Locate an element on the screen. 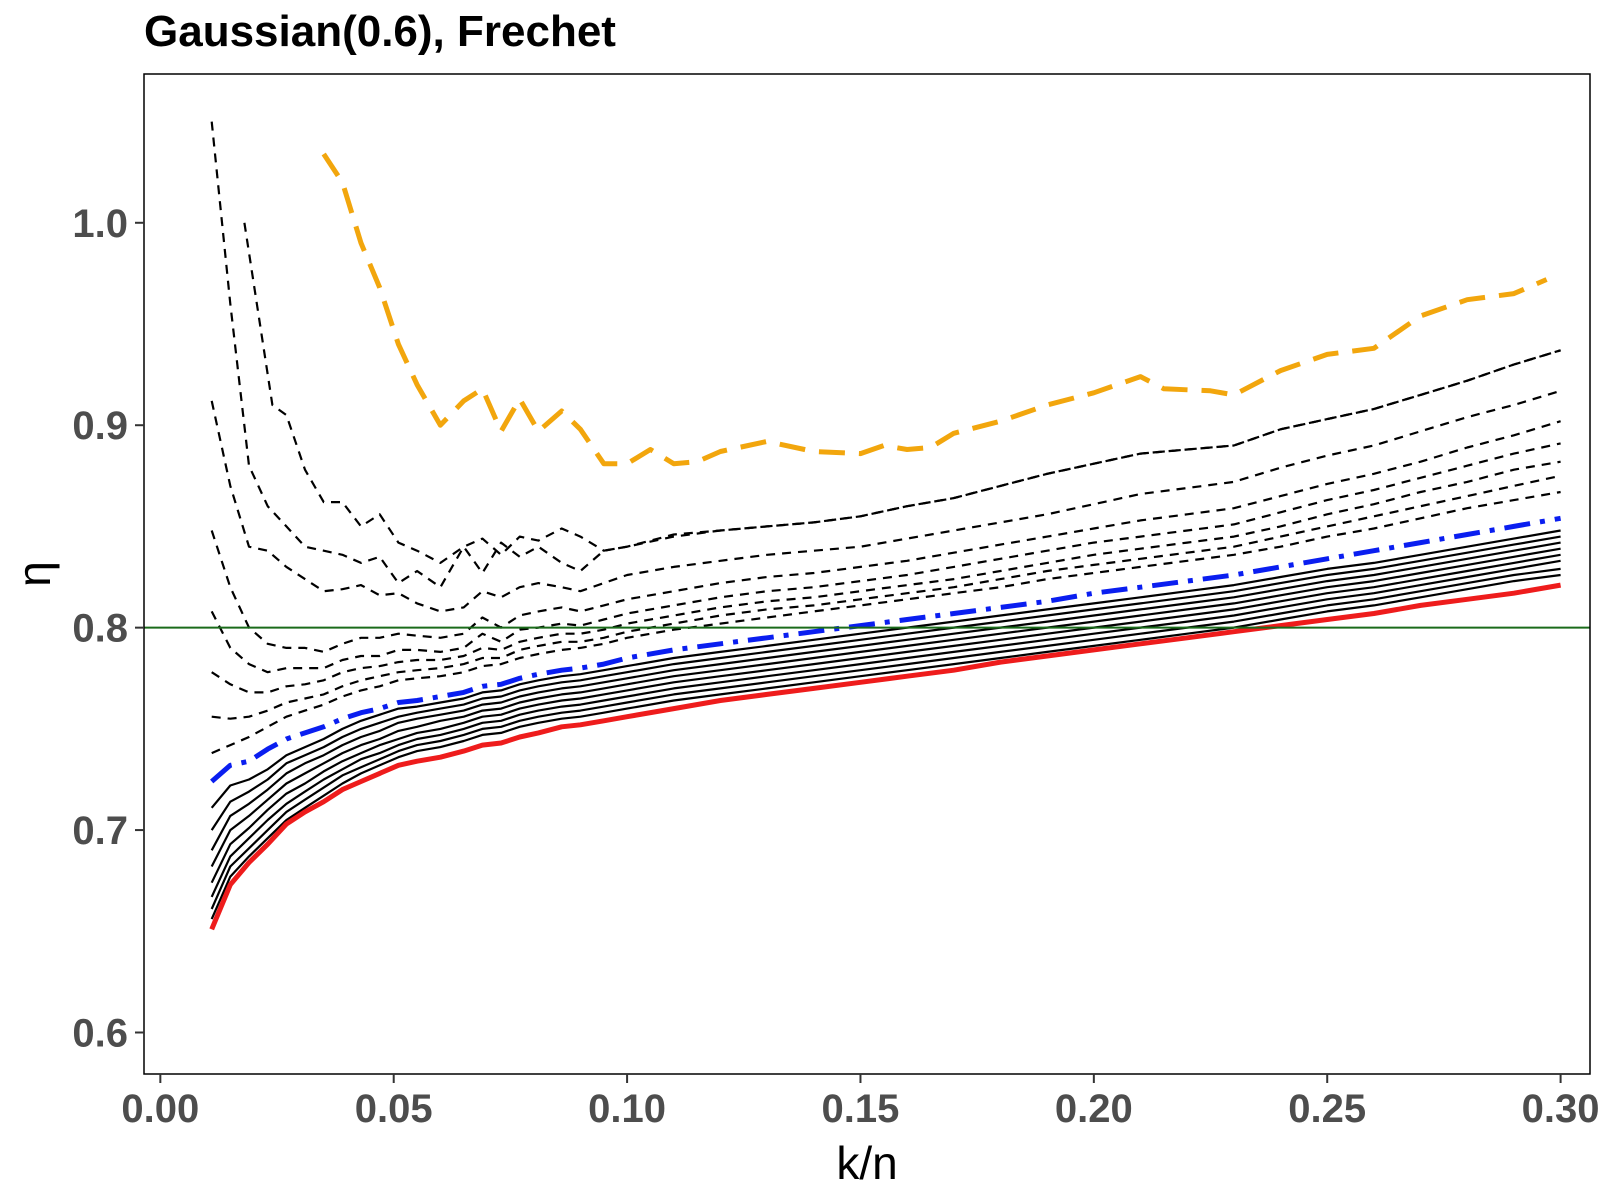 This screenshot has height=1199, width=1599. y-tick-label: 0.9 is located at coordinates (100, 426).